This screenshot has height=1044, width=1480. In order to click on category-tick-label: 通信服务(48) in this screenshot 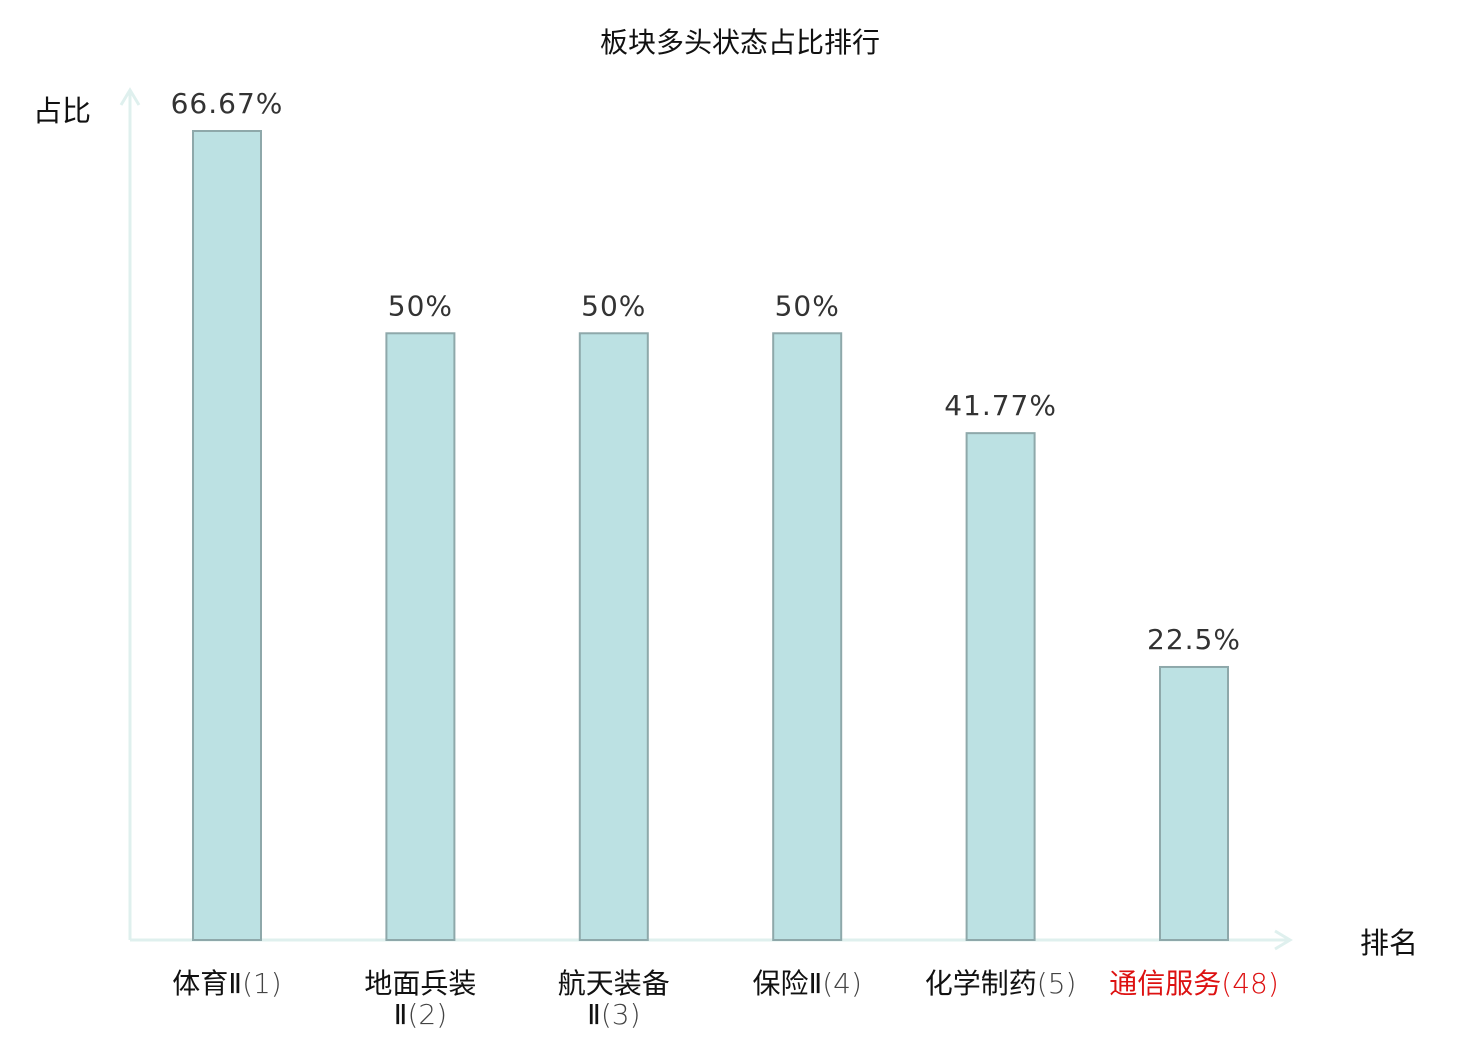, I will do `click(1194, 983)`.